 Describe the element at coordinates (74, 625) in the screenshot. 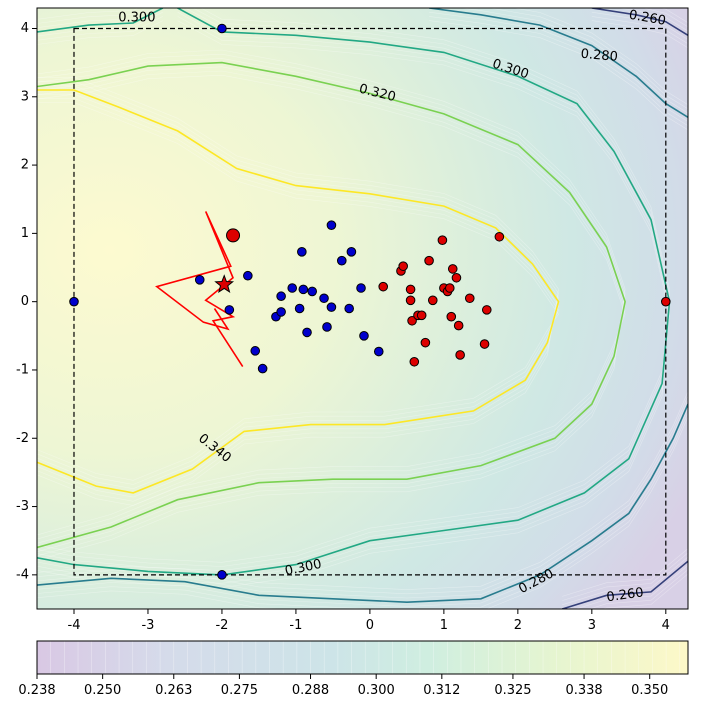

I see `x-tick-label: -4` at that location.